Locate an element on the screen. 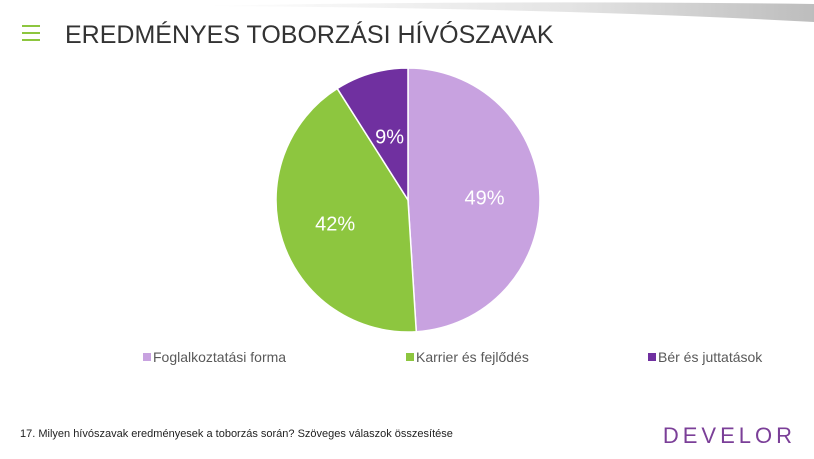 Image resolution: width=814 pixels, height=459 pixels. legend-label: Karrier és fejlődés is located at coordinates (472, 357).